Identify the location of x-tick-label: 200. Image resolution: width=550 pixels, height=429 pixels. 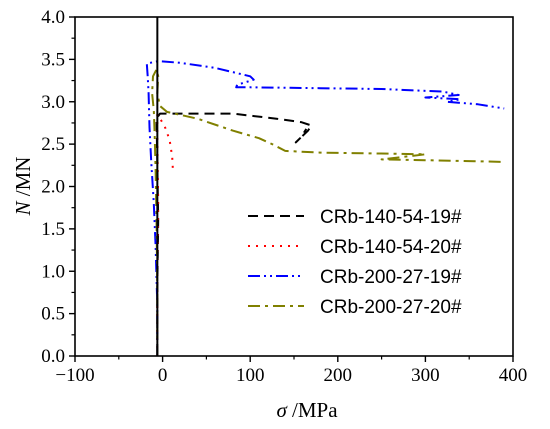
(338, 375).